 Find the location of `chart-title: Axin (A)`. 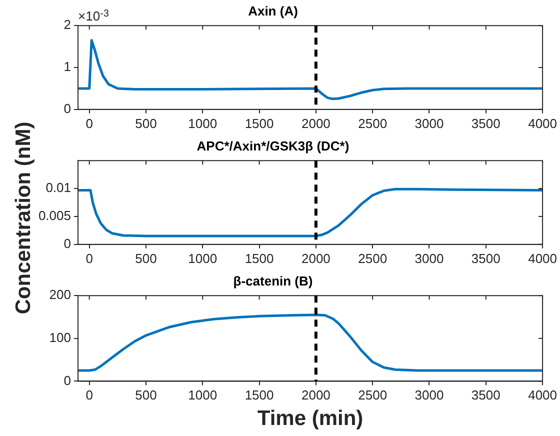

chart-title: Axin (A) is located at coordinates (273, 10).